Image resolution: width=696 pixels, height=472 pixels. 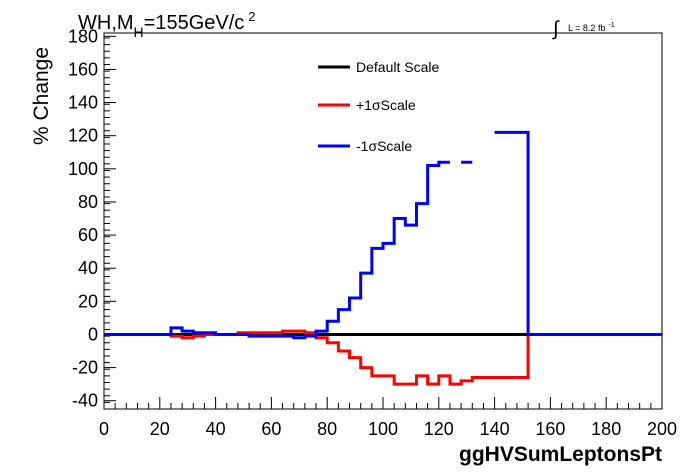 What do you see at coordinates (139, 32) in the screenshot?
I see `chart-title-subscript: H` at bounding box center [139, 32].